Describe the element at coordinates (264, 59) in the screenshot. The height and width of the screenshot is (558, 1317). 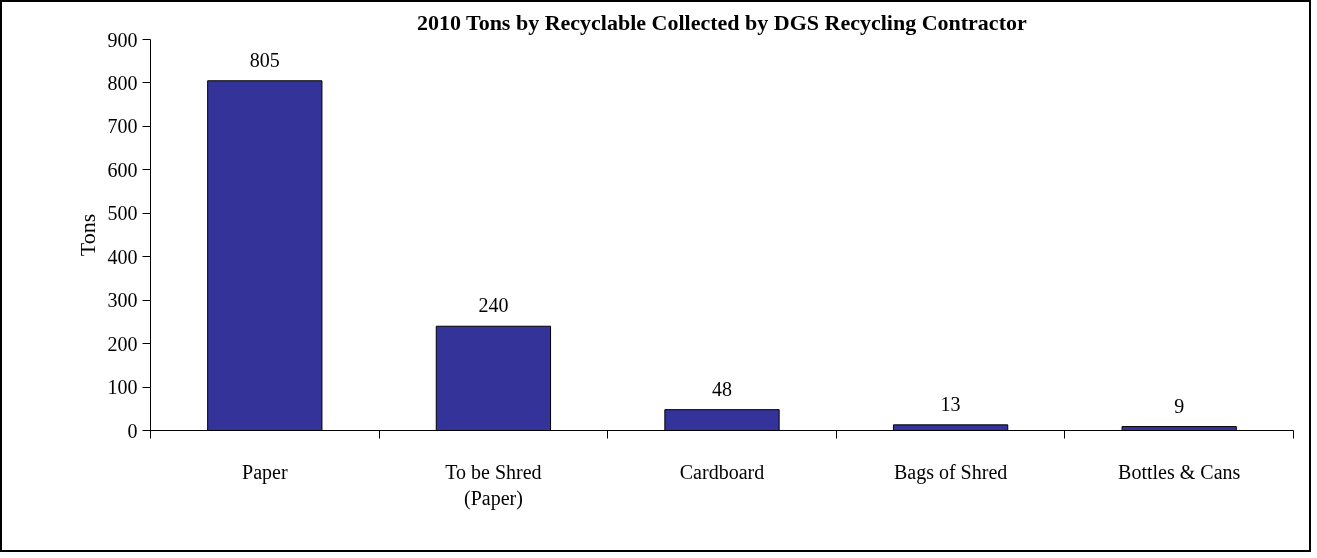
I see `data-label: 805` at that location.